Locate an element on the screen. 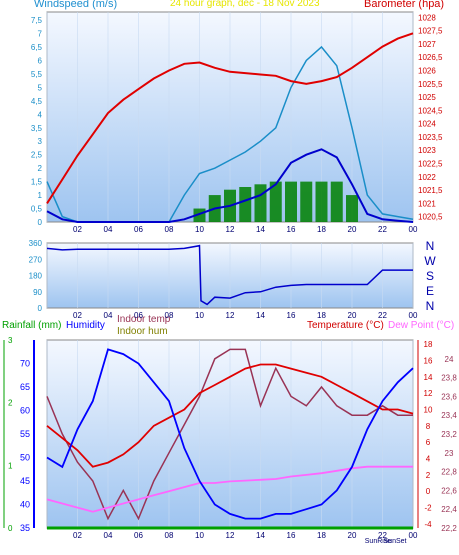  barometer-tick: 1025,5 is located at coordinates (430, 84).